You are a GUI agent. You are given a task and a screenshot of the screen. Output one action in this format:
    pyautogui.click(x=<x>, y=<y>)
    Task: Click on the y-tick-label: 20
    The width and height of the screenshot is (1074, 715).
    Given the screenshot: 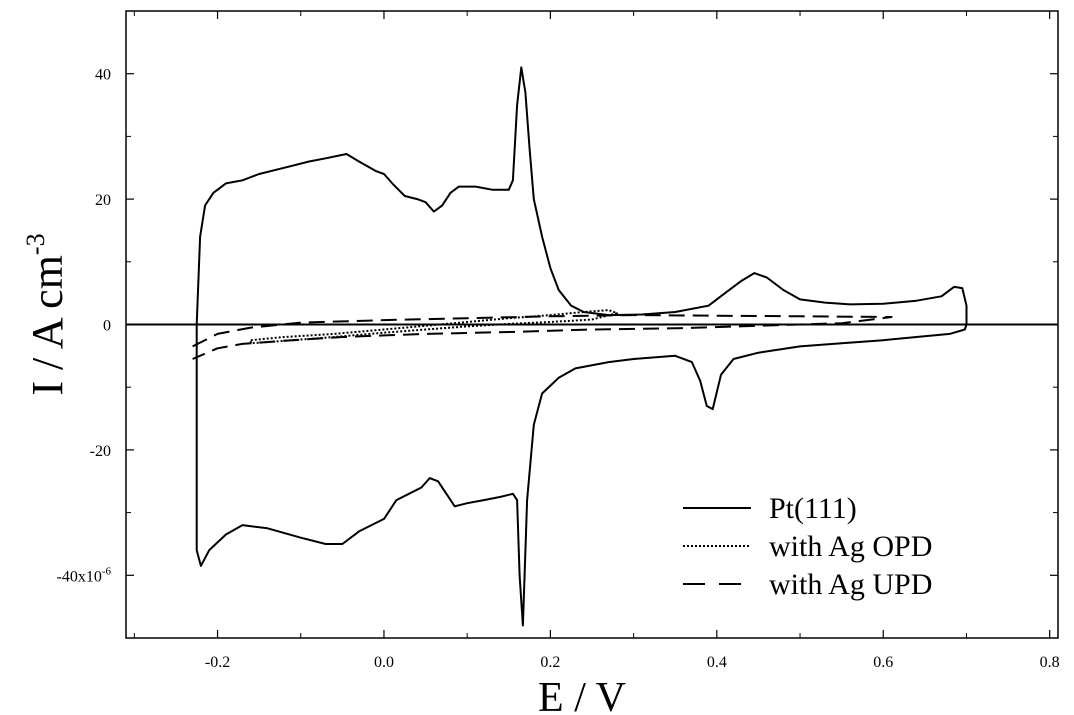 What is the action you would take?
    pyautogui.click(x=103, y=200)
    